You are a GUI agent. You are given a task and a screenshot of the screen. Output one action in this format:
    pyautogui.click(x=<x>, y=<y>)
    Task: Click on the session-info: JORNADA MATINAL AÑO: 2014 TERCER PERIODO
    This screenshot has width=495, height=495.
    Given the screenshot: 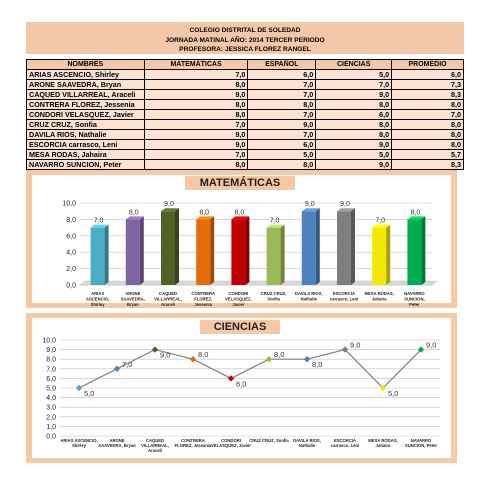 What is the action you would take?
    pyautogui.click(x=245, y=40)
    